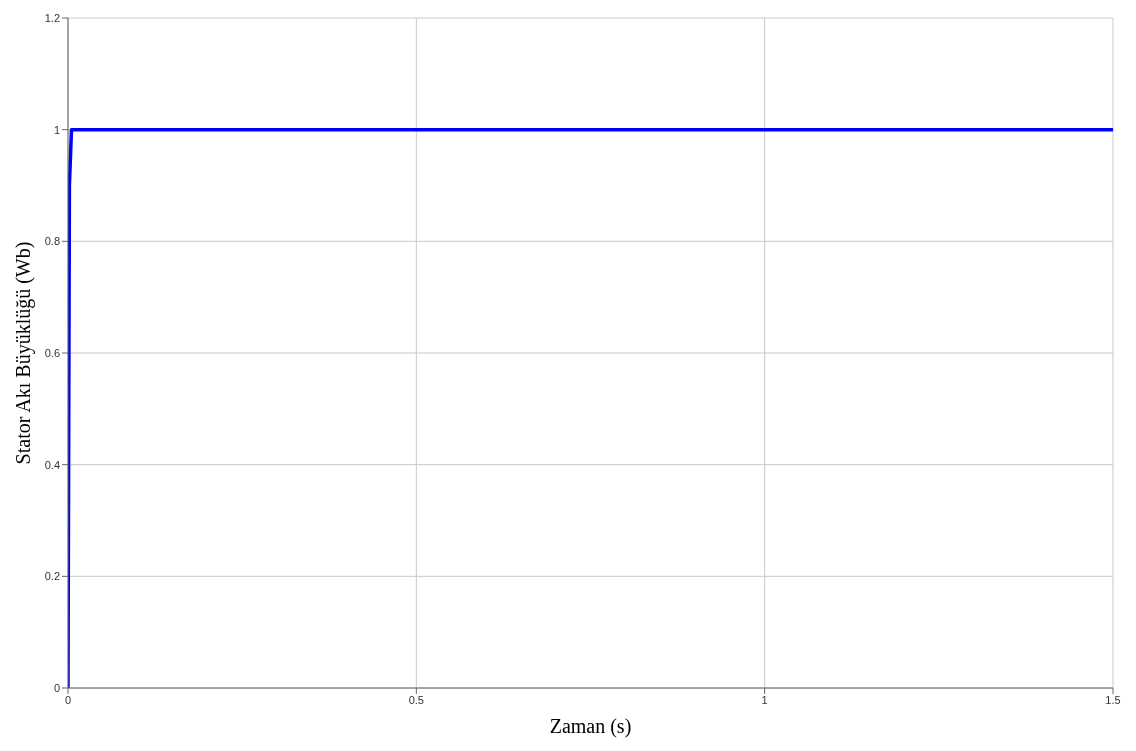  I want to click on y-tick-label: 0.6, so click(52, 352).